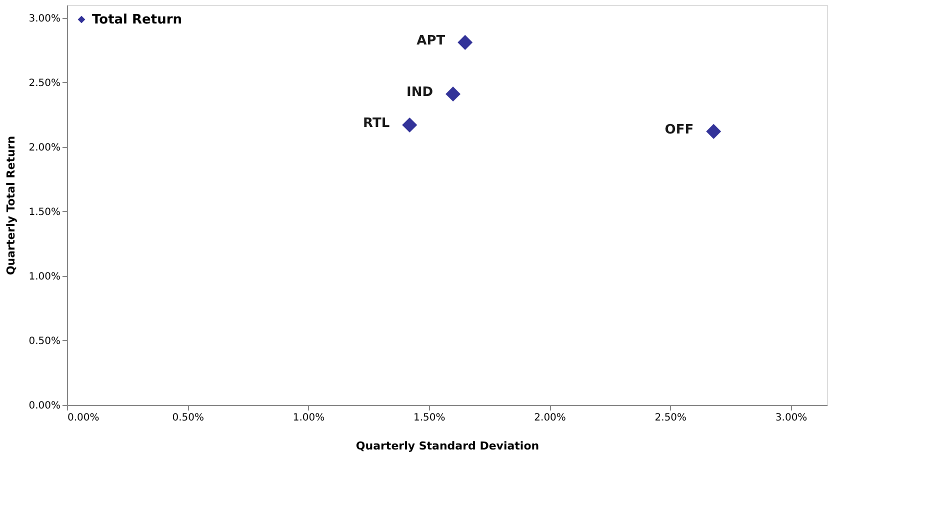 The height and width of the screenshot is (506, 930). What do you see at coordinates (44, 406) in the screenshot?
I see `y-tick-label: 0.00%` at bounding box center [44, 406].